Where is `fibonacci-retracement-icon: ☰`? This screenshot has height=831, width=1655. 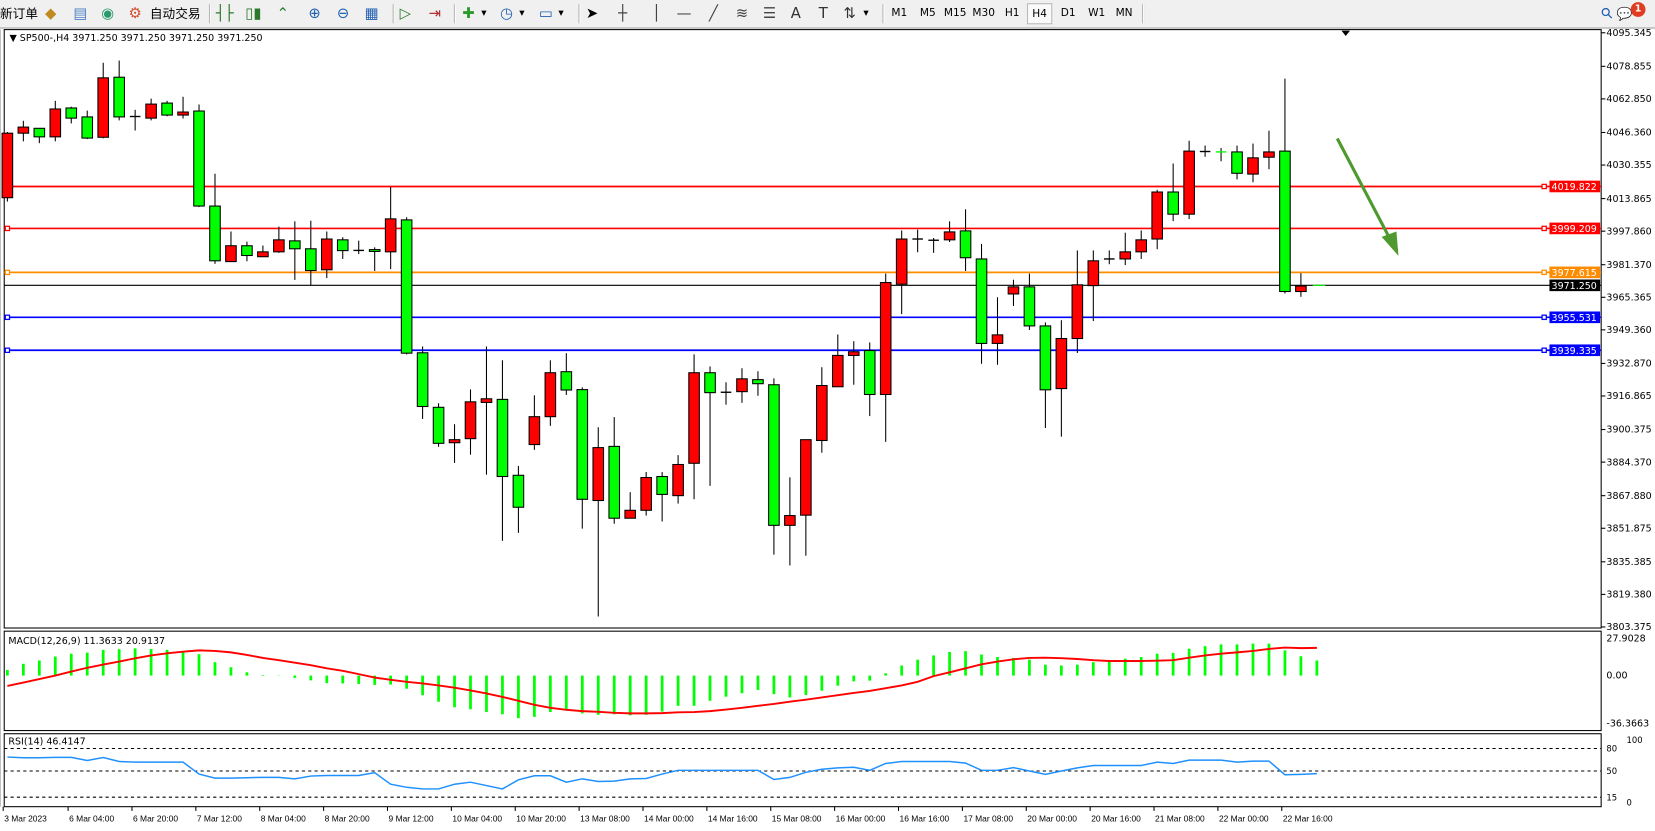 fibonacci-retracement-icon: ☰ is located at coordinates (769, 14).